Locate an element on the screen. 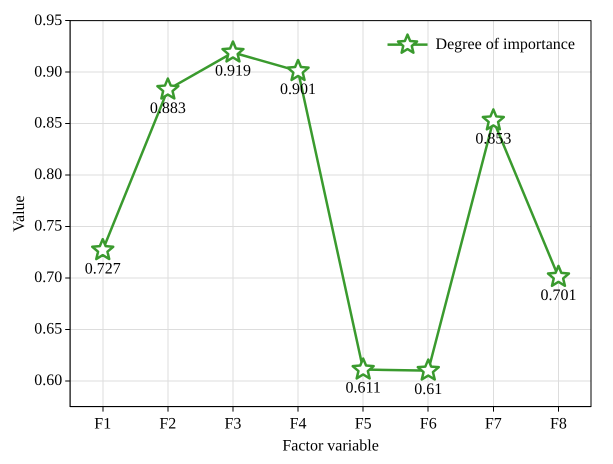 The width and height of the screenshot is (613, 464). data-label: 0.61 is located at coordinates (428, 389).